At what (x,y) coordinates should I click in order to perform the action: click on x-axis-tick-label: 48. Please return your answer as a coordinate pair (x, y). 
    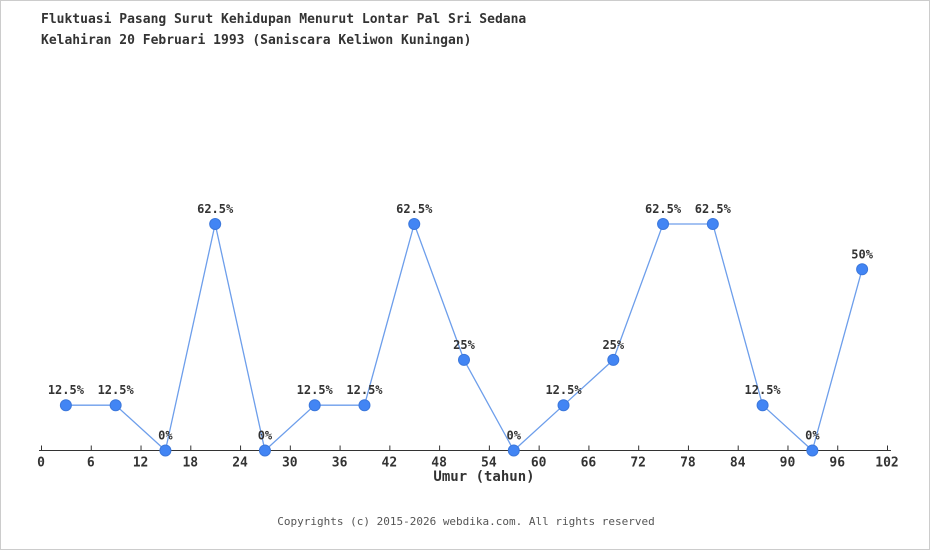
    Looking at the image, I should click on (439, 463).